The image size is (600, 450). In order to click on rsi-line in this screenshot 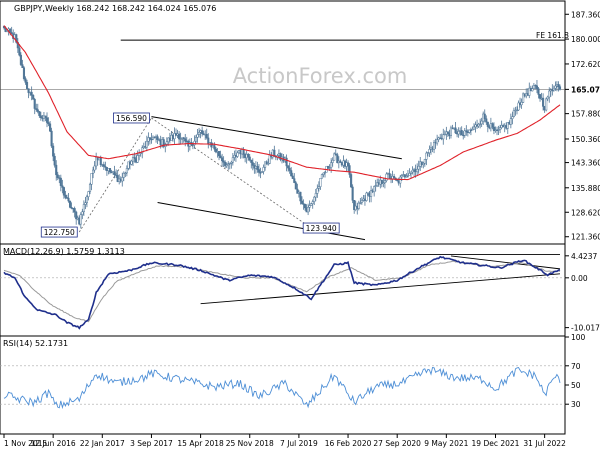, I will do `click(282, 388)`.